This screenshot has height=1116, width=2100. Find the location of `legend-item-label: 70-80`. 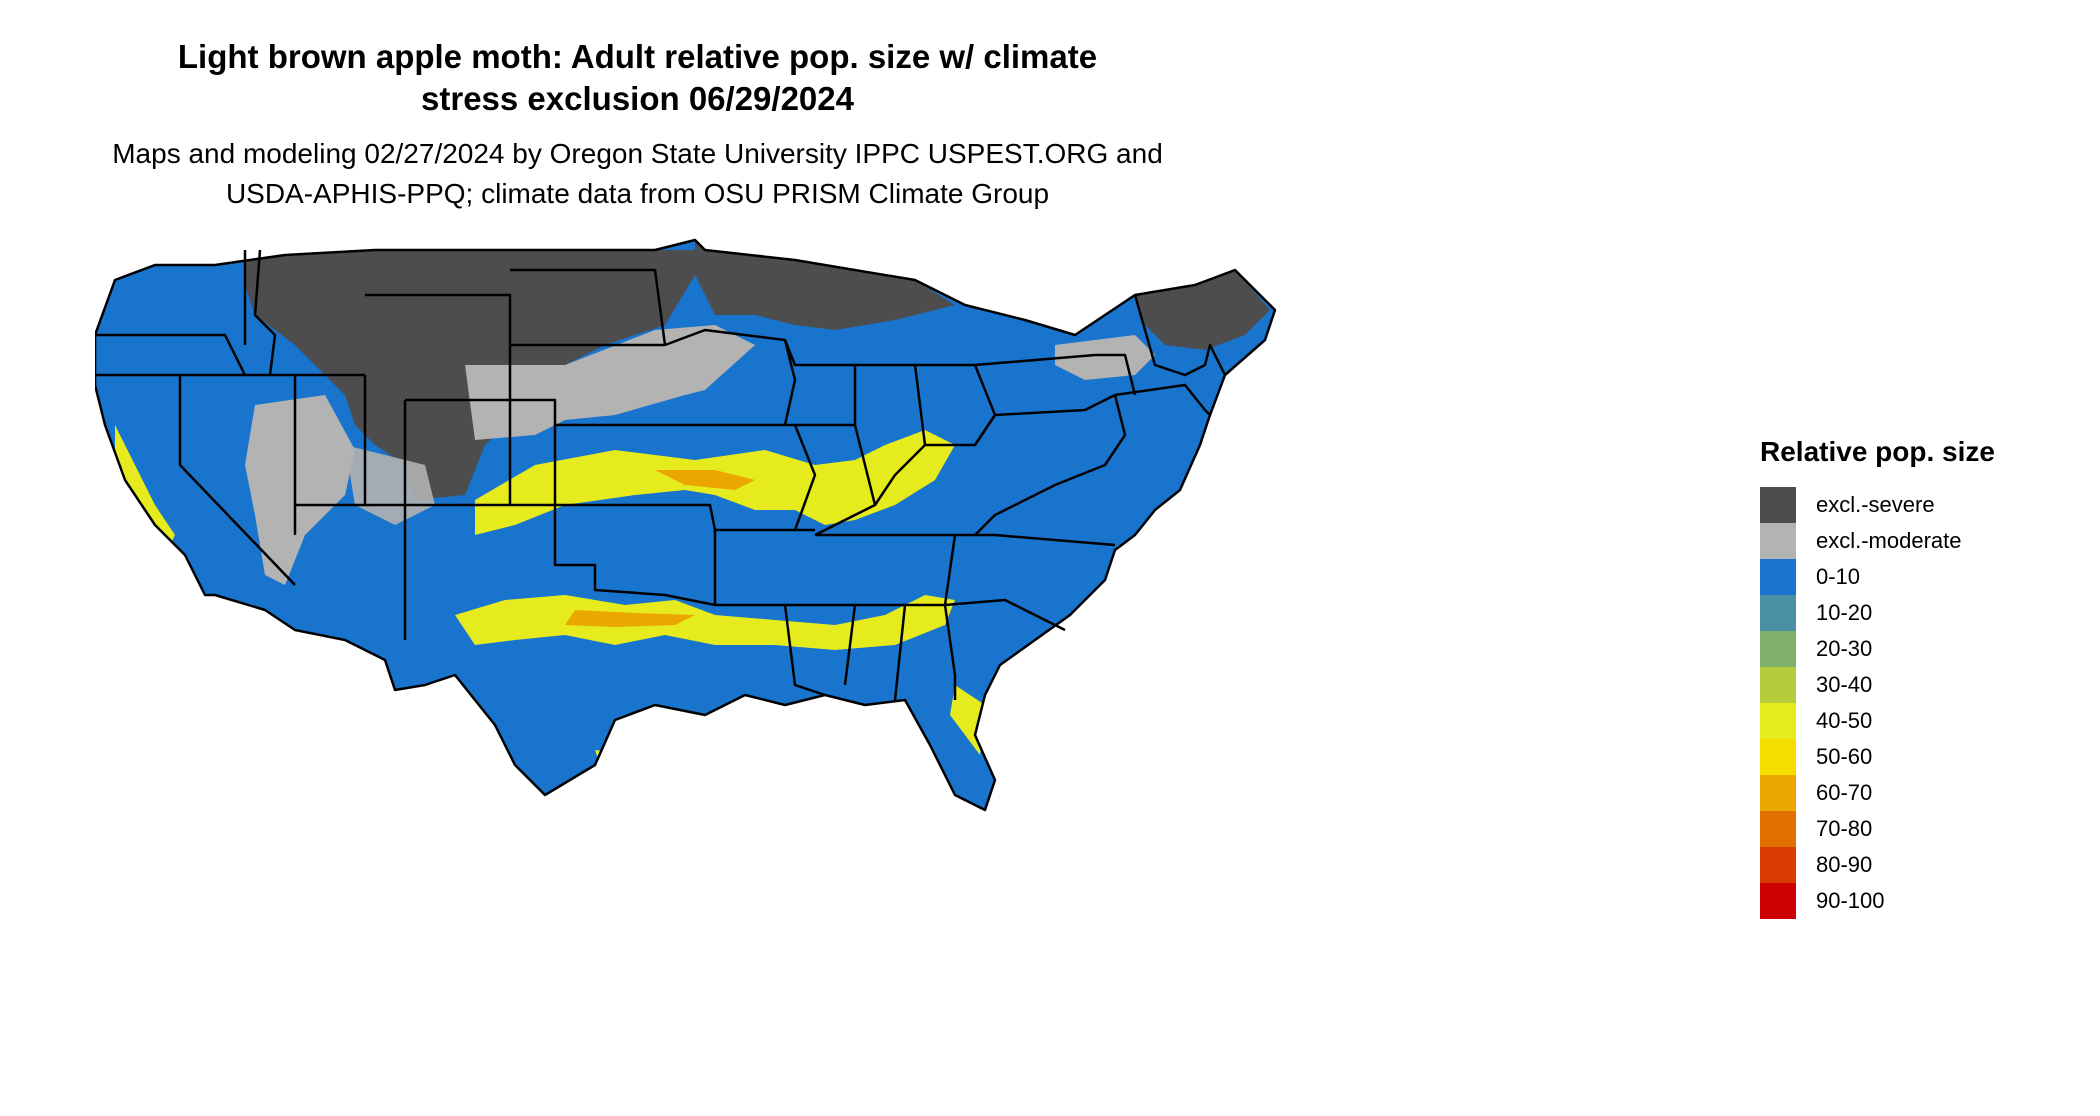

legend-item-label: 70-80 is located at coordinates (1844, 828).